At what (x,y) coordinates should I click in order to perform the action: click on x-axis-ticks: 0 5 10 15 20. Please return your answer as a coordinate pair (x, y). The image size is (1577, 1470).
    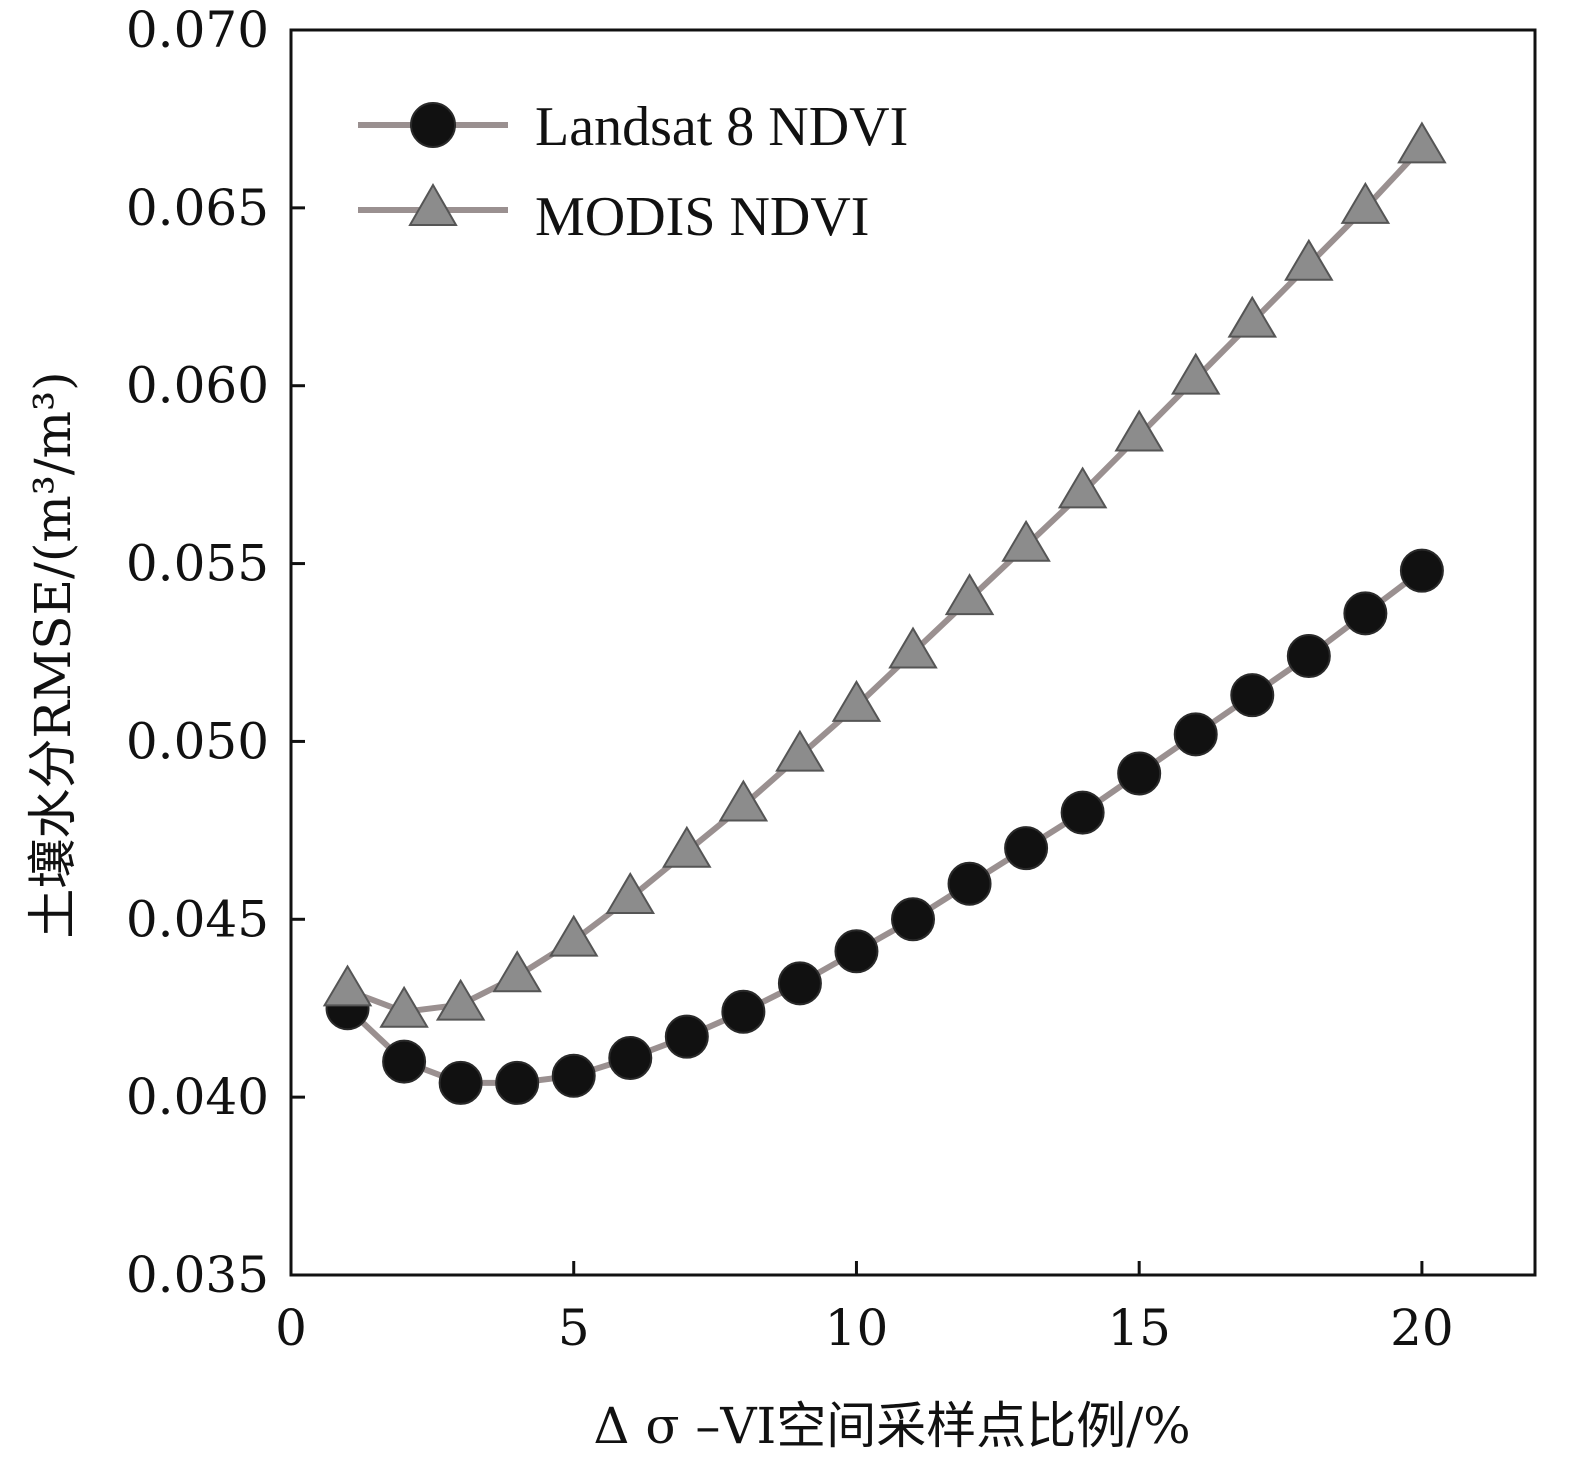
    Looking at the image, I should click on (864, 1309).